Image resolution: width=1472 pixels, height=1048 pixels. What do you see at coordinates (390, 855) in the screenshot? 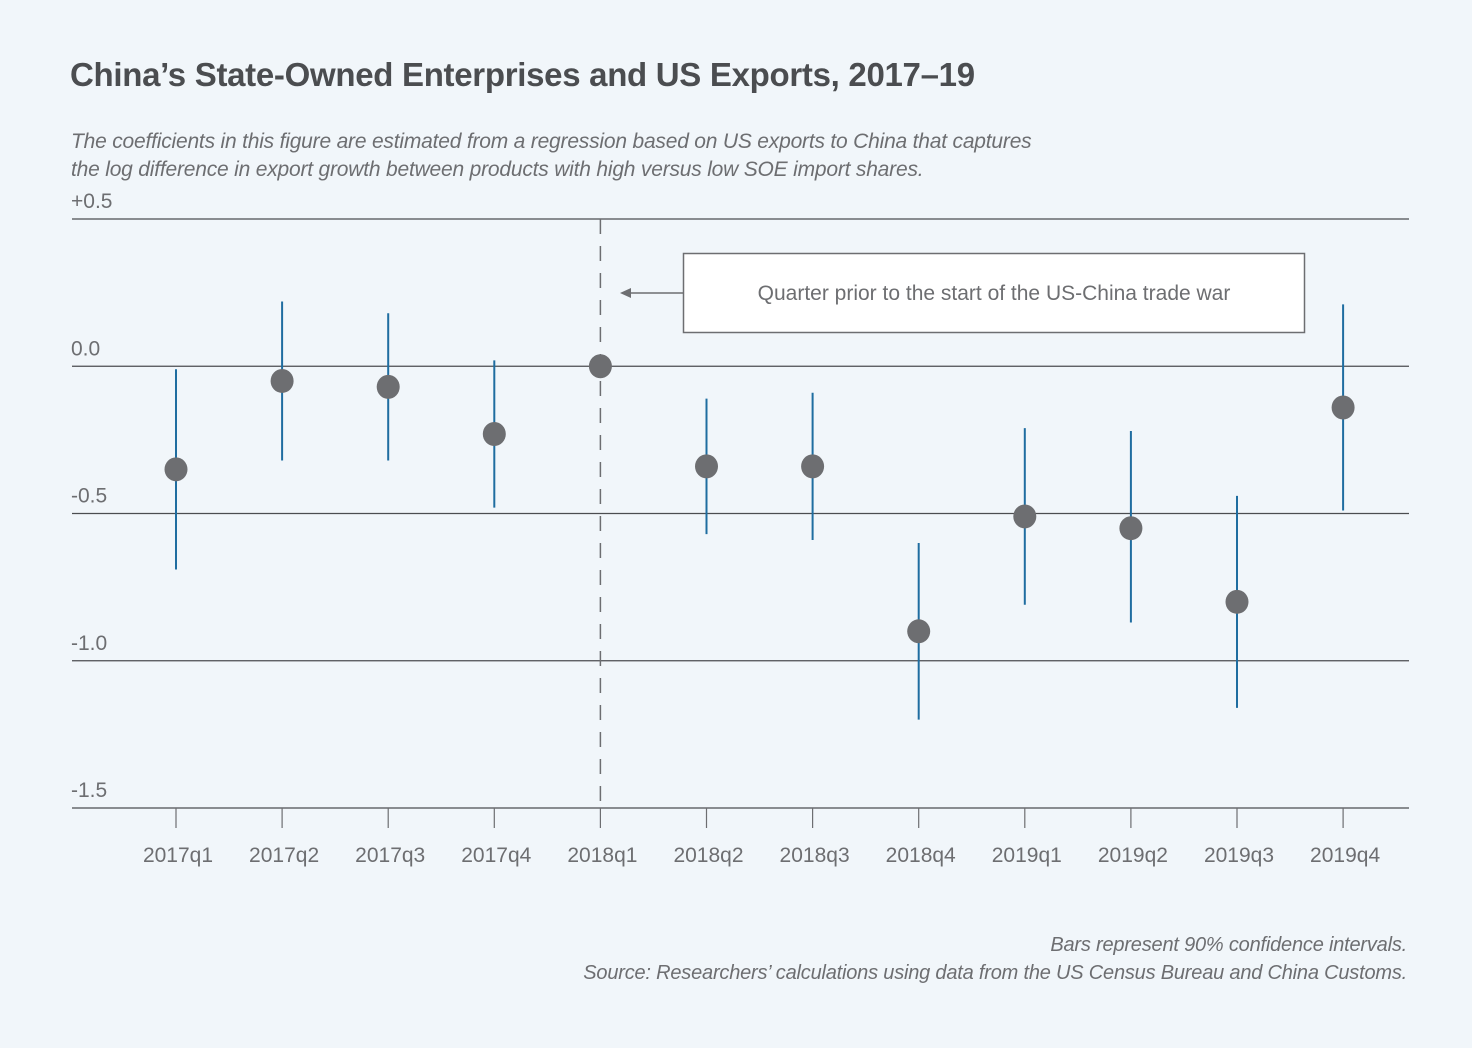
I see `x-tick-label: 2017q3` at bounding box center [390, 855].